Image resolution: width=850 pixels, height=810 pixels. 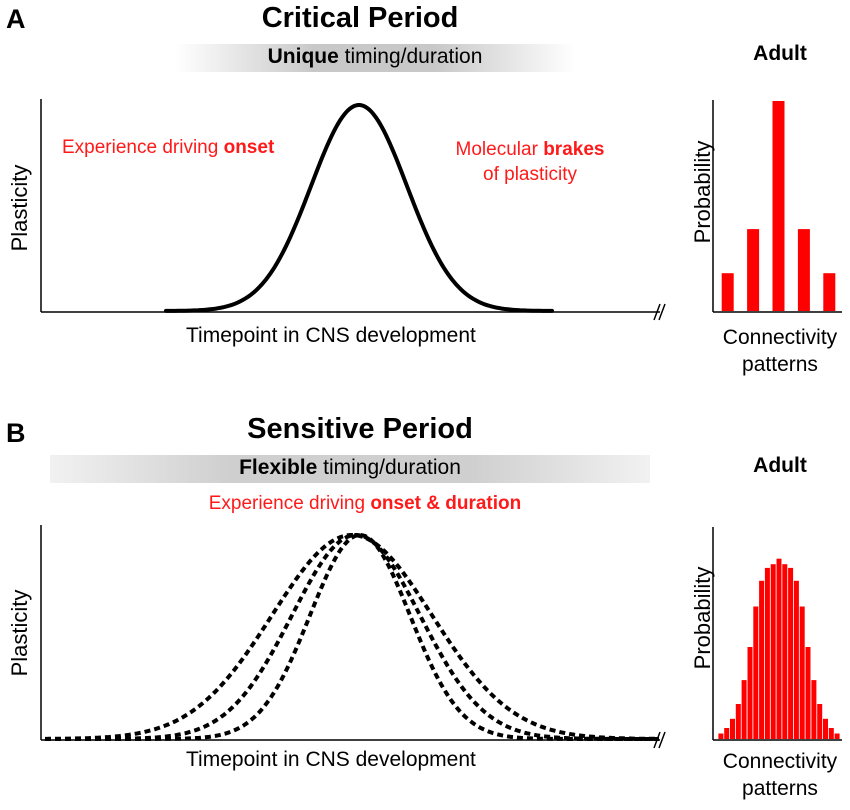 I want to click on experience-driving-text: Experience driving, so click(x=143, y=147).